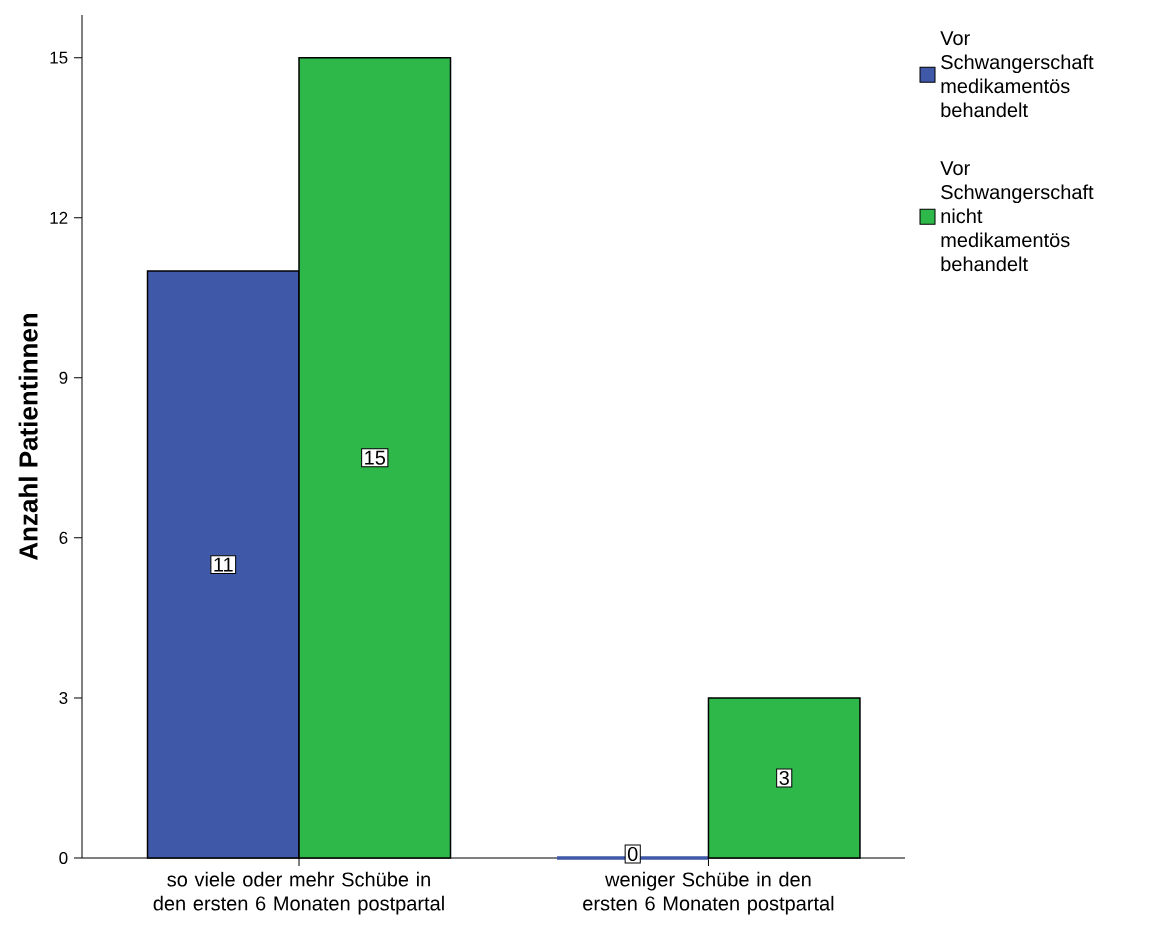 This screenshot has width=1172, height=941. Describe the element at coordinates (784, 778) in the screenshot. I see `data-label: 3` at that location.